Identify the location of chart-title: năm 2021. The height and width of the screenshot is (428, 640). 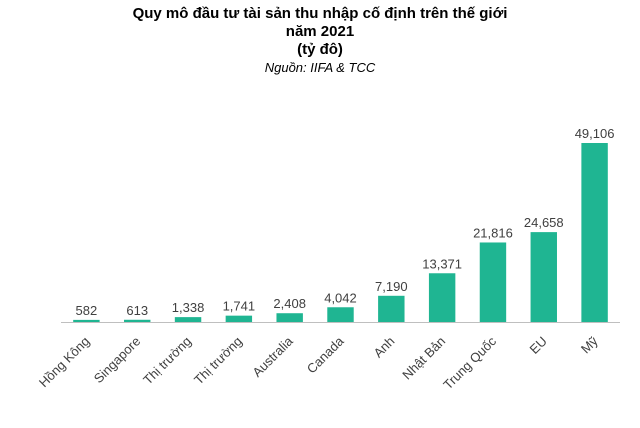
(320, 31).